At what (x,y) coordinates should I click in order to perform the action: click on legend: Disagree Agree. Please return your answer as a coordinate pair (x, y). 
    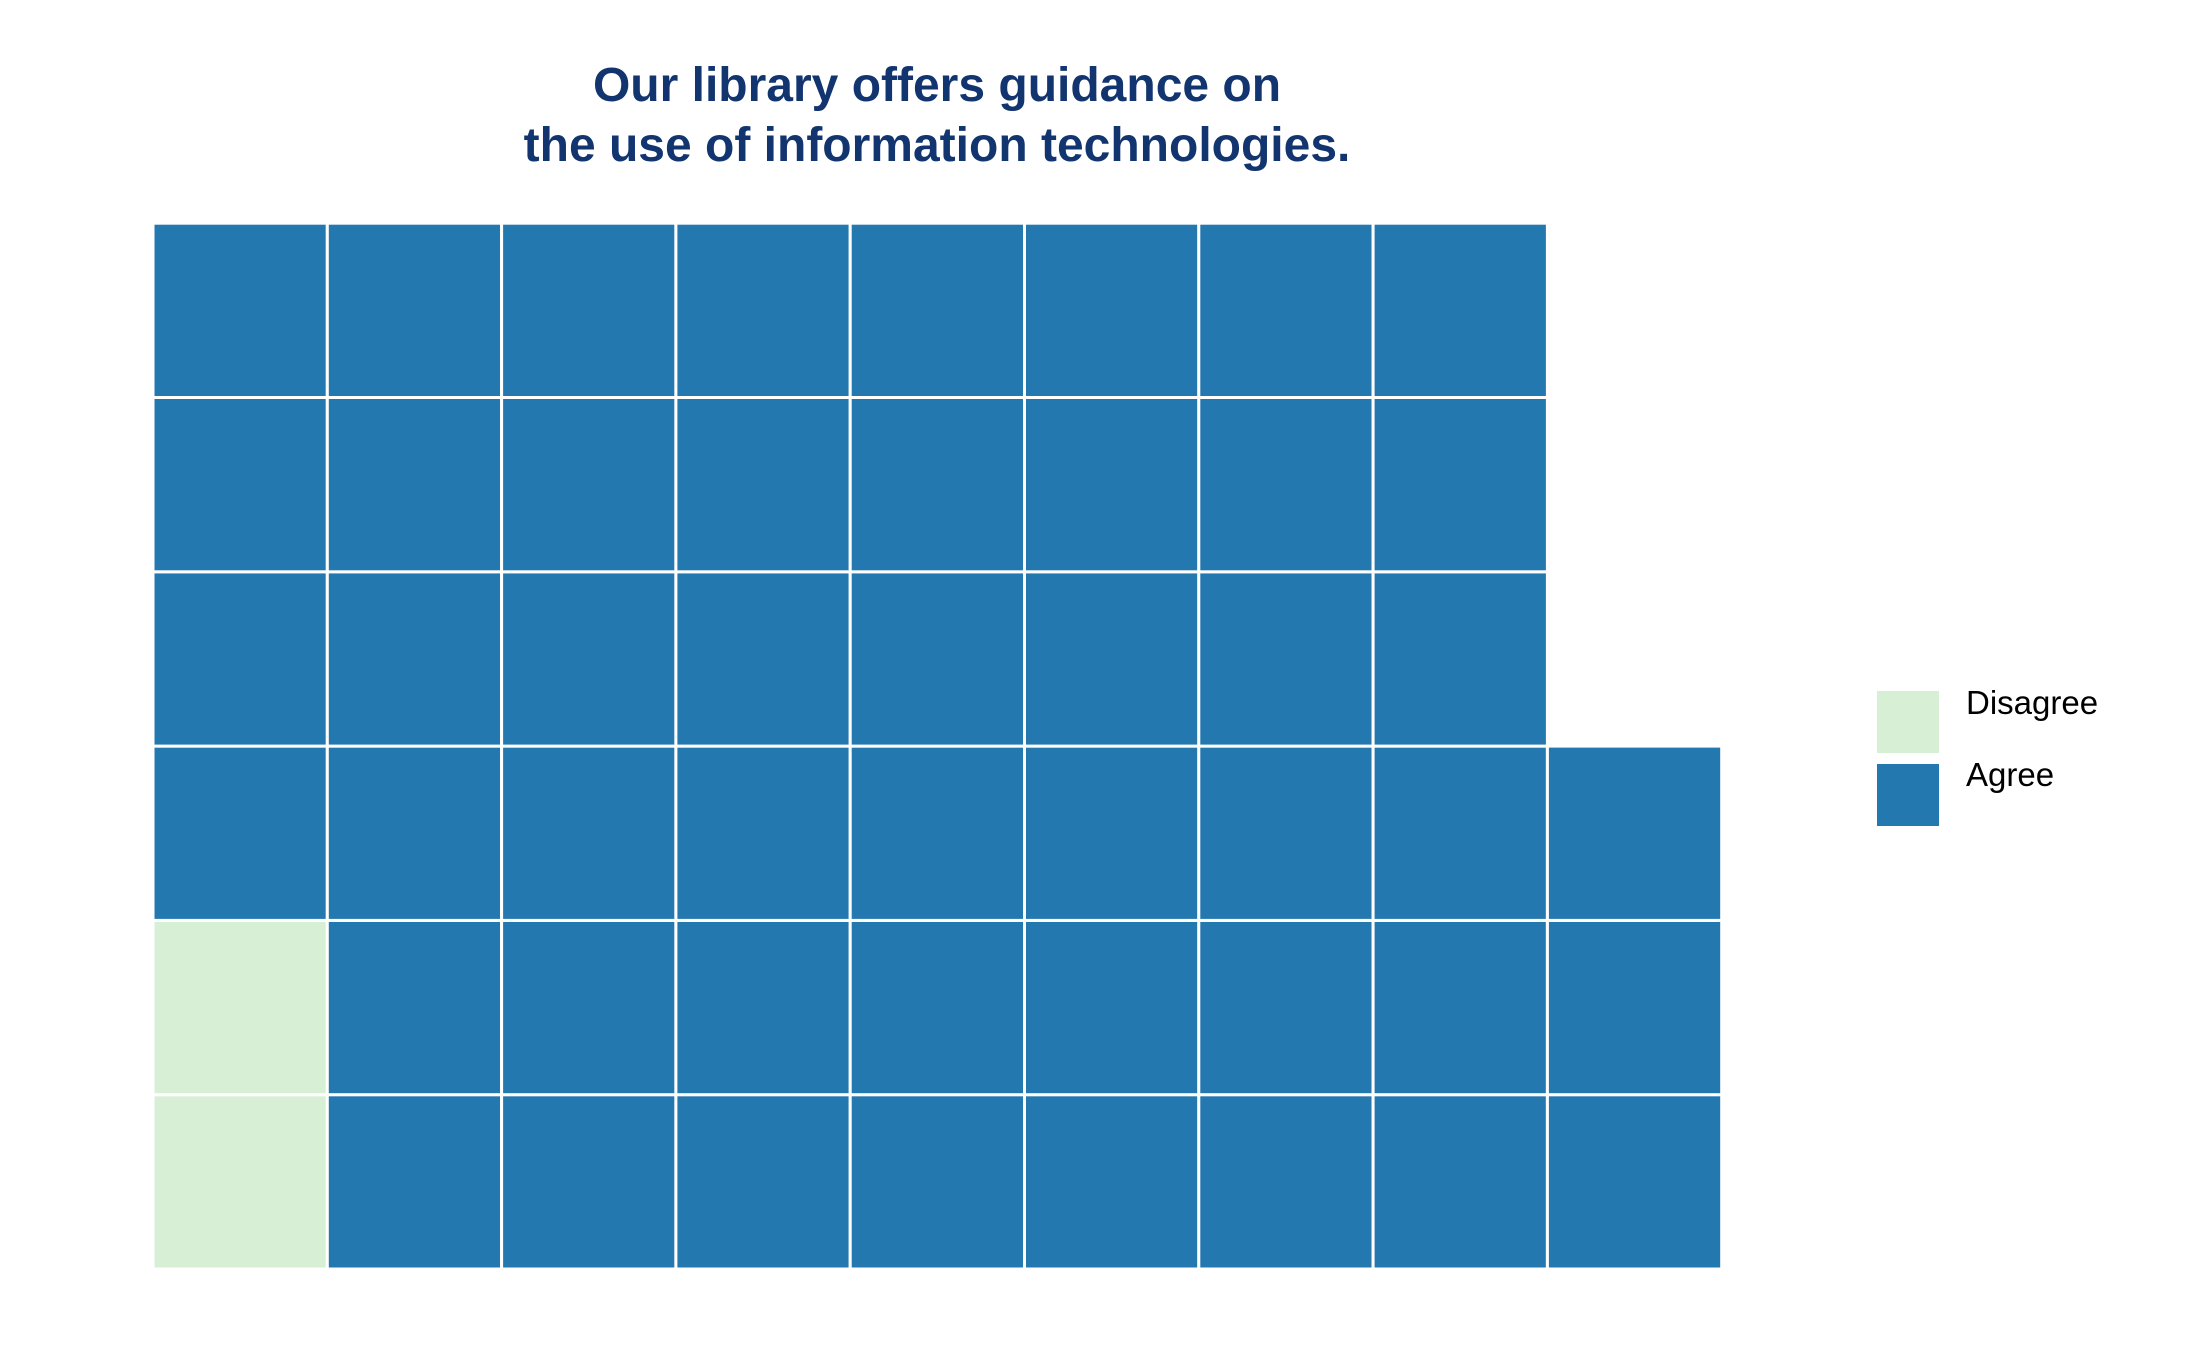
    Looking at the image, I should click on (1987, 755).